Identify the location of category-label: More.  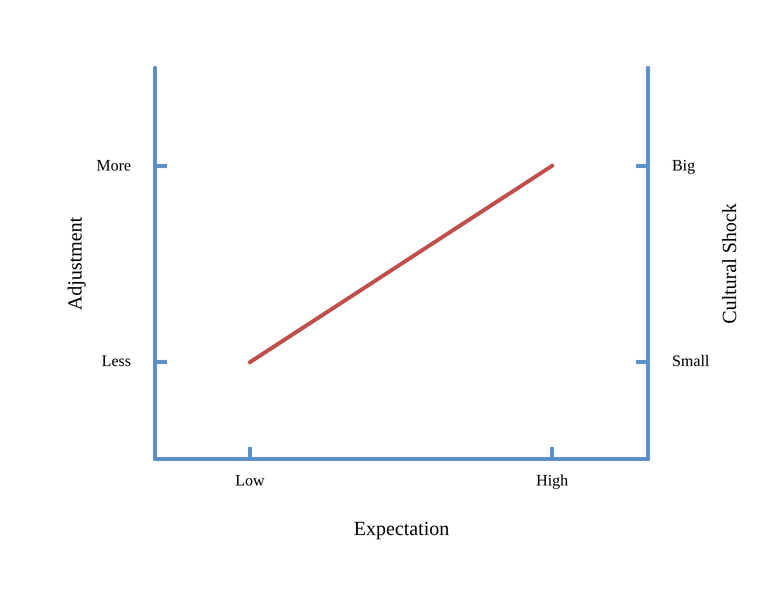
(113, 165).